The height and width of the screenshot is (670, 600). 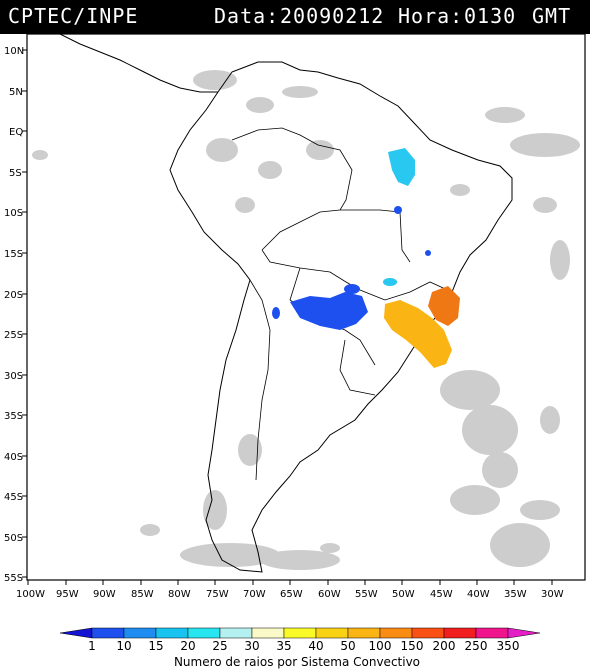 I want to click on central-america-outline, so click(x=138, y=63).